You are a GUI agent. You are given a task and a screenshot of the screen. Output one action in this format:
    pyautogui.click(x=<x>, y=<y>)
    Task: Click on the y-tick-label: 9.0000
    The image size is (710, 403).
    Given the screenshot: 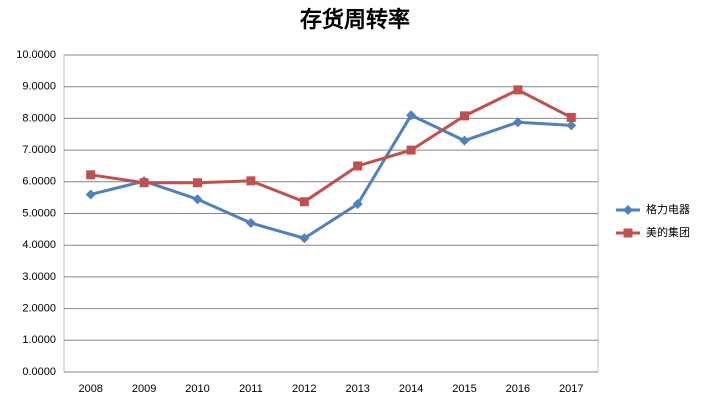 What is the action you would take?
    pyautogui.click(x=39, y=87)
    